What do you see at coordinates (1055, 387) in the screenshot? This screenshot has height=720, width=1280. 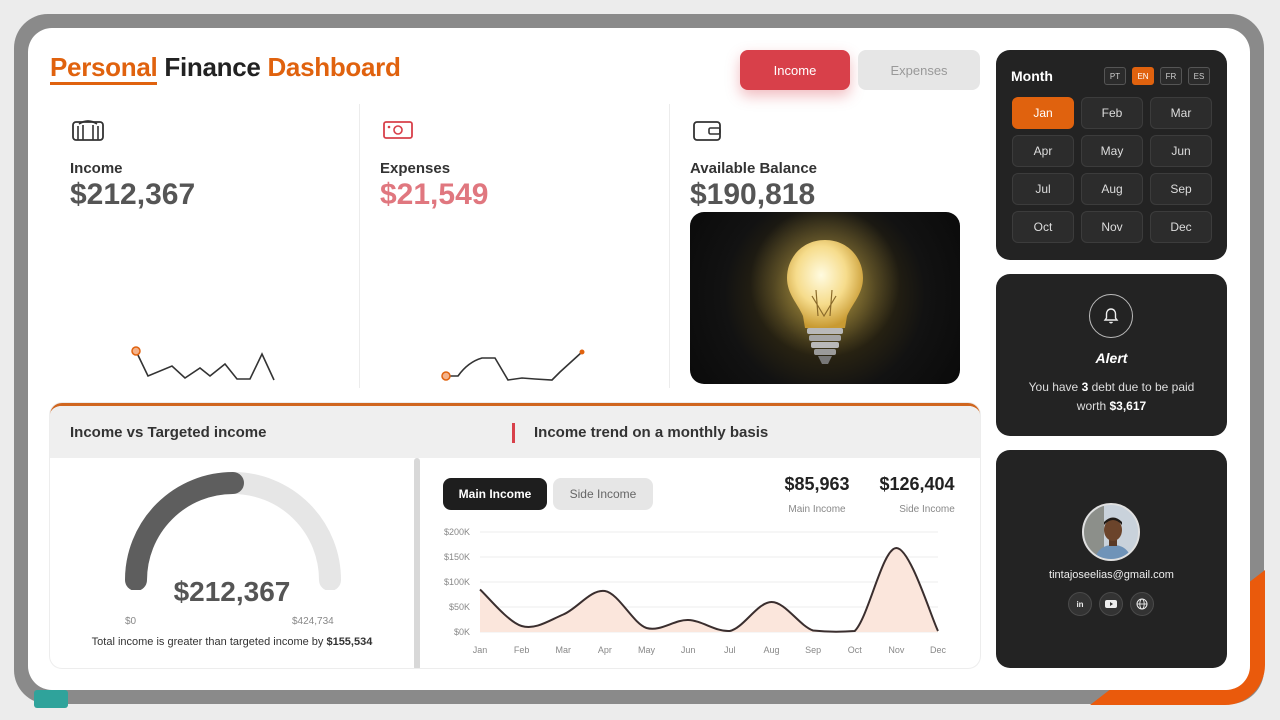 I see `alert-text-prefix: You have` at bounding box center [1055, 387].